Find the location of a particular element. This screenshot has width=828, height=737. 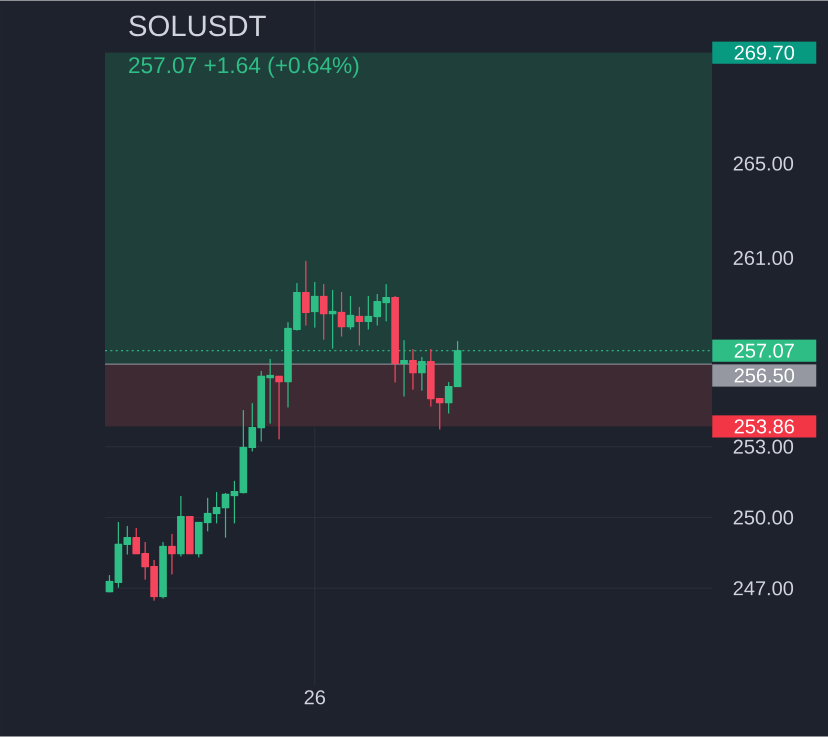

y-tick-label: 250.00 is located at coordinates (764, 517).